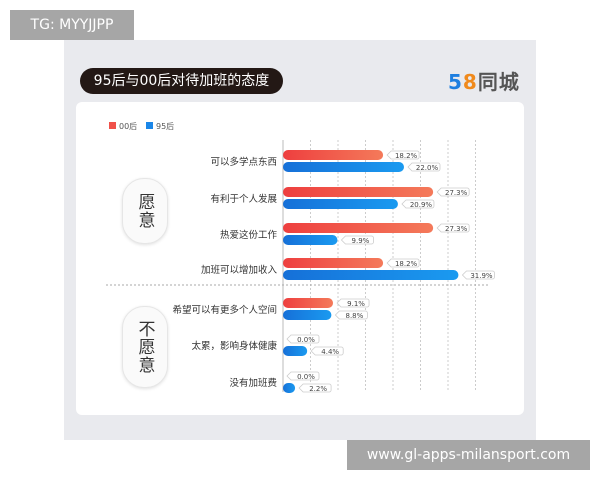 This screenshot has width=600, height=480. What do you see at coordinates (243, 162) in the screenshot?
I see `category-label: 可以多学点东西` at bounding box center [243, 162].